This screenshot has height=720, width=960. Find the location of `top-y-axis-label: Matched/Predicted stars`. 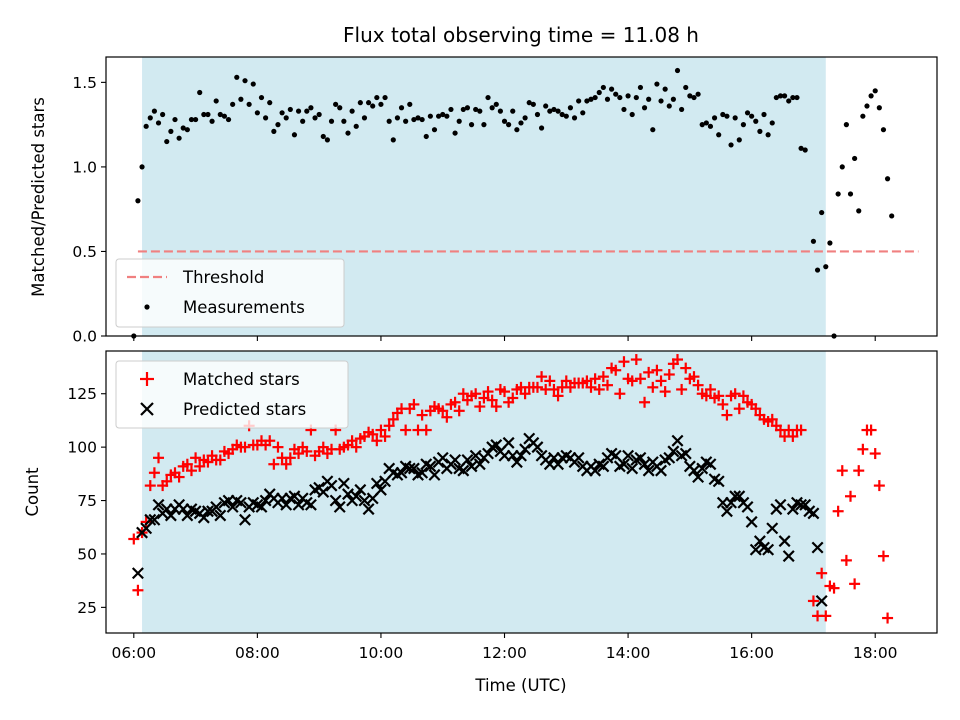

top-y-axis-label: Matched/Predicted stars is located at coordinates (38, 197).